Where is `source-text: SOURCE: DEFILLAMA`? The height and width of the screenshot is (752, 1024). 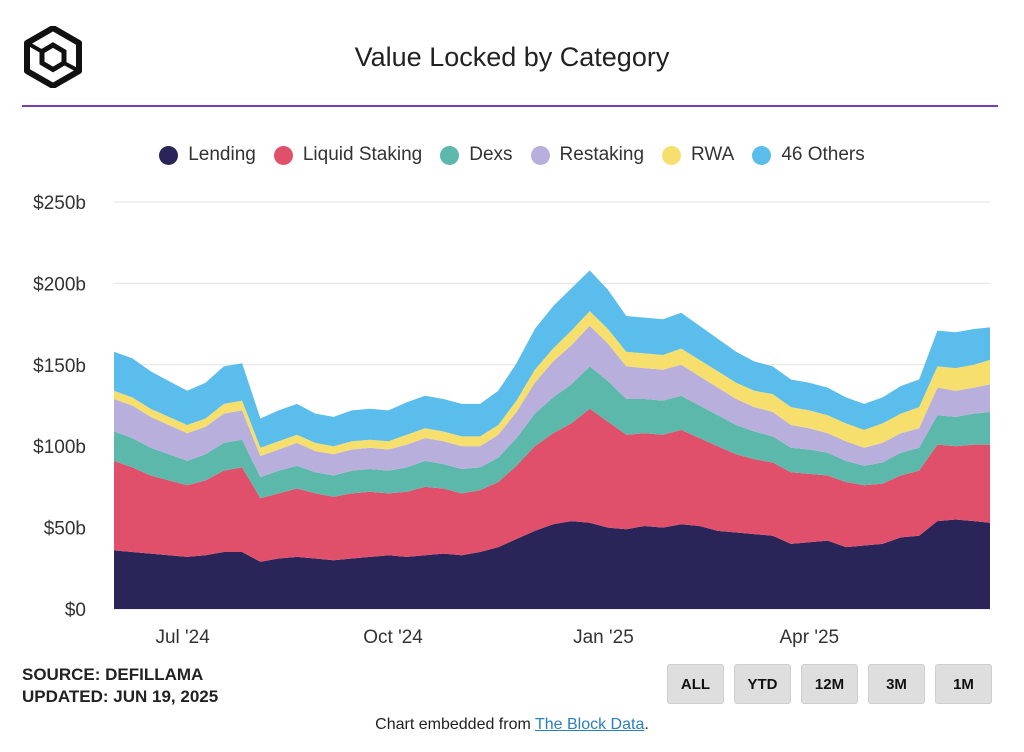 source-text: SOURCE: DEFILLAMA is located at coordinates (113, 674).